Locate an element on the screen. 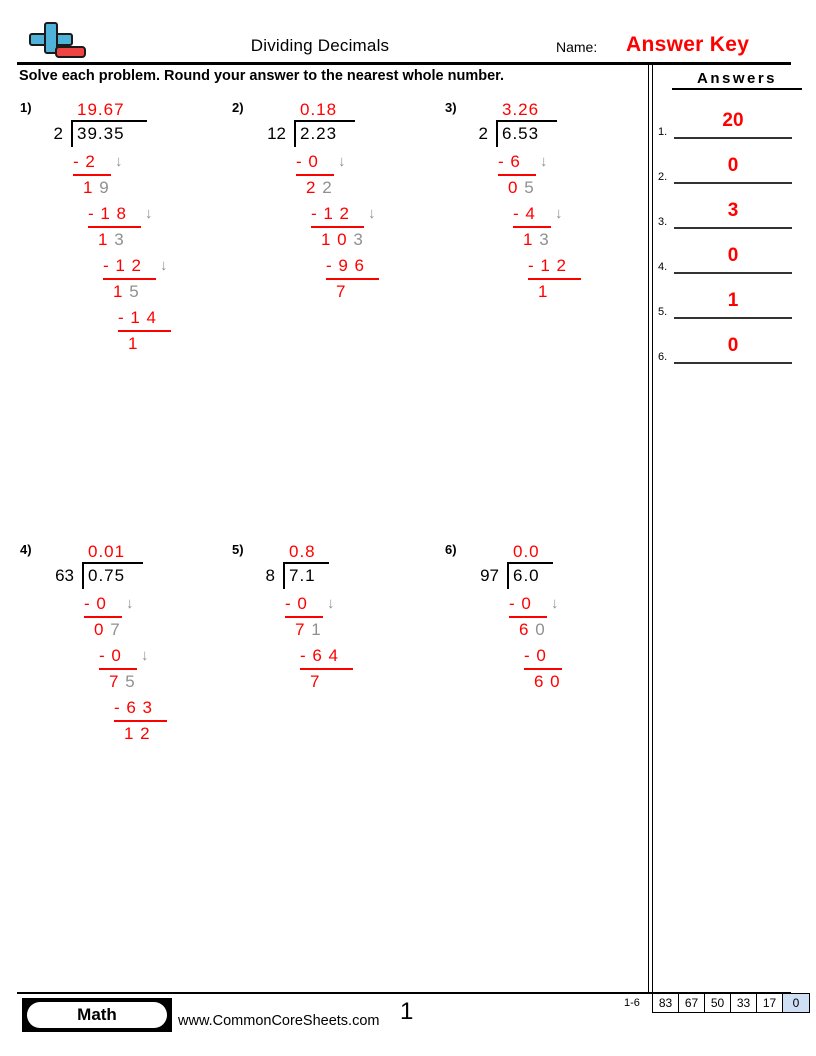  answer-row: 4. 0 is located at coordinates (728, 261).